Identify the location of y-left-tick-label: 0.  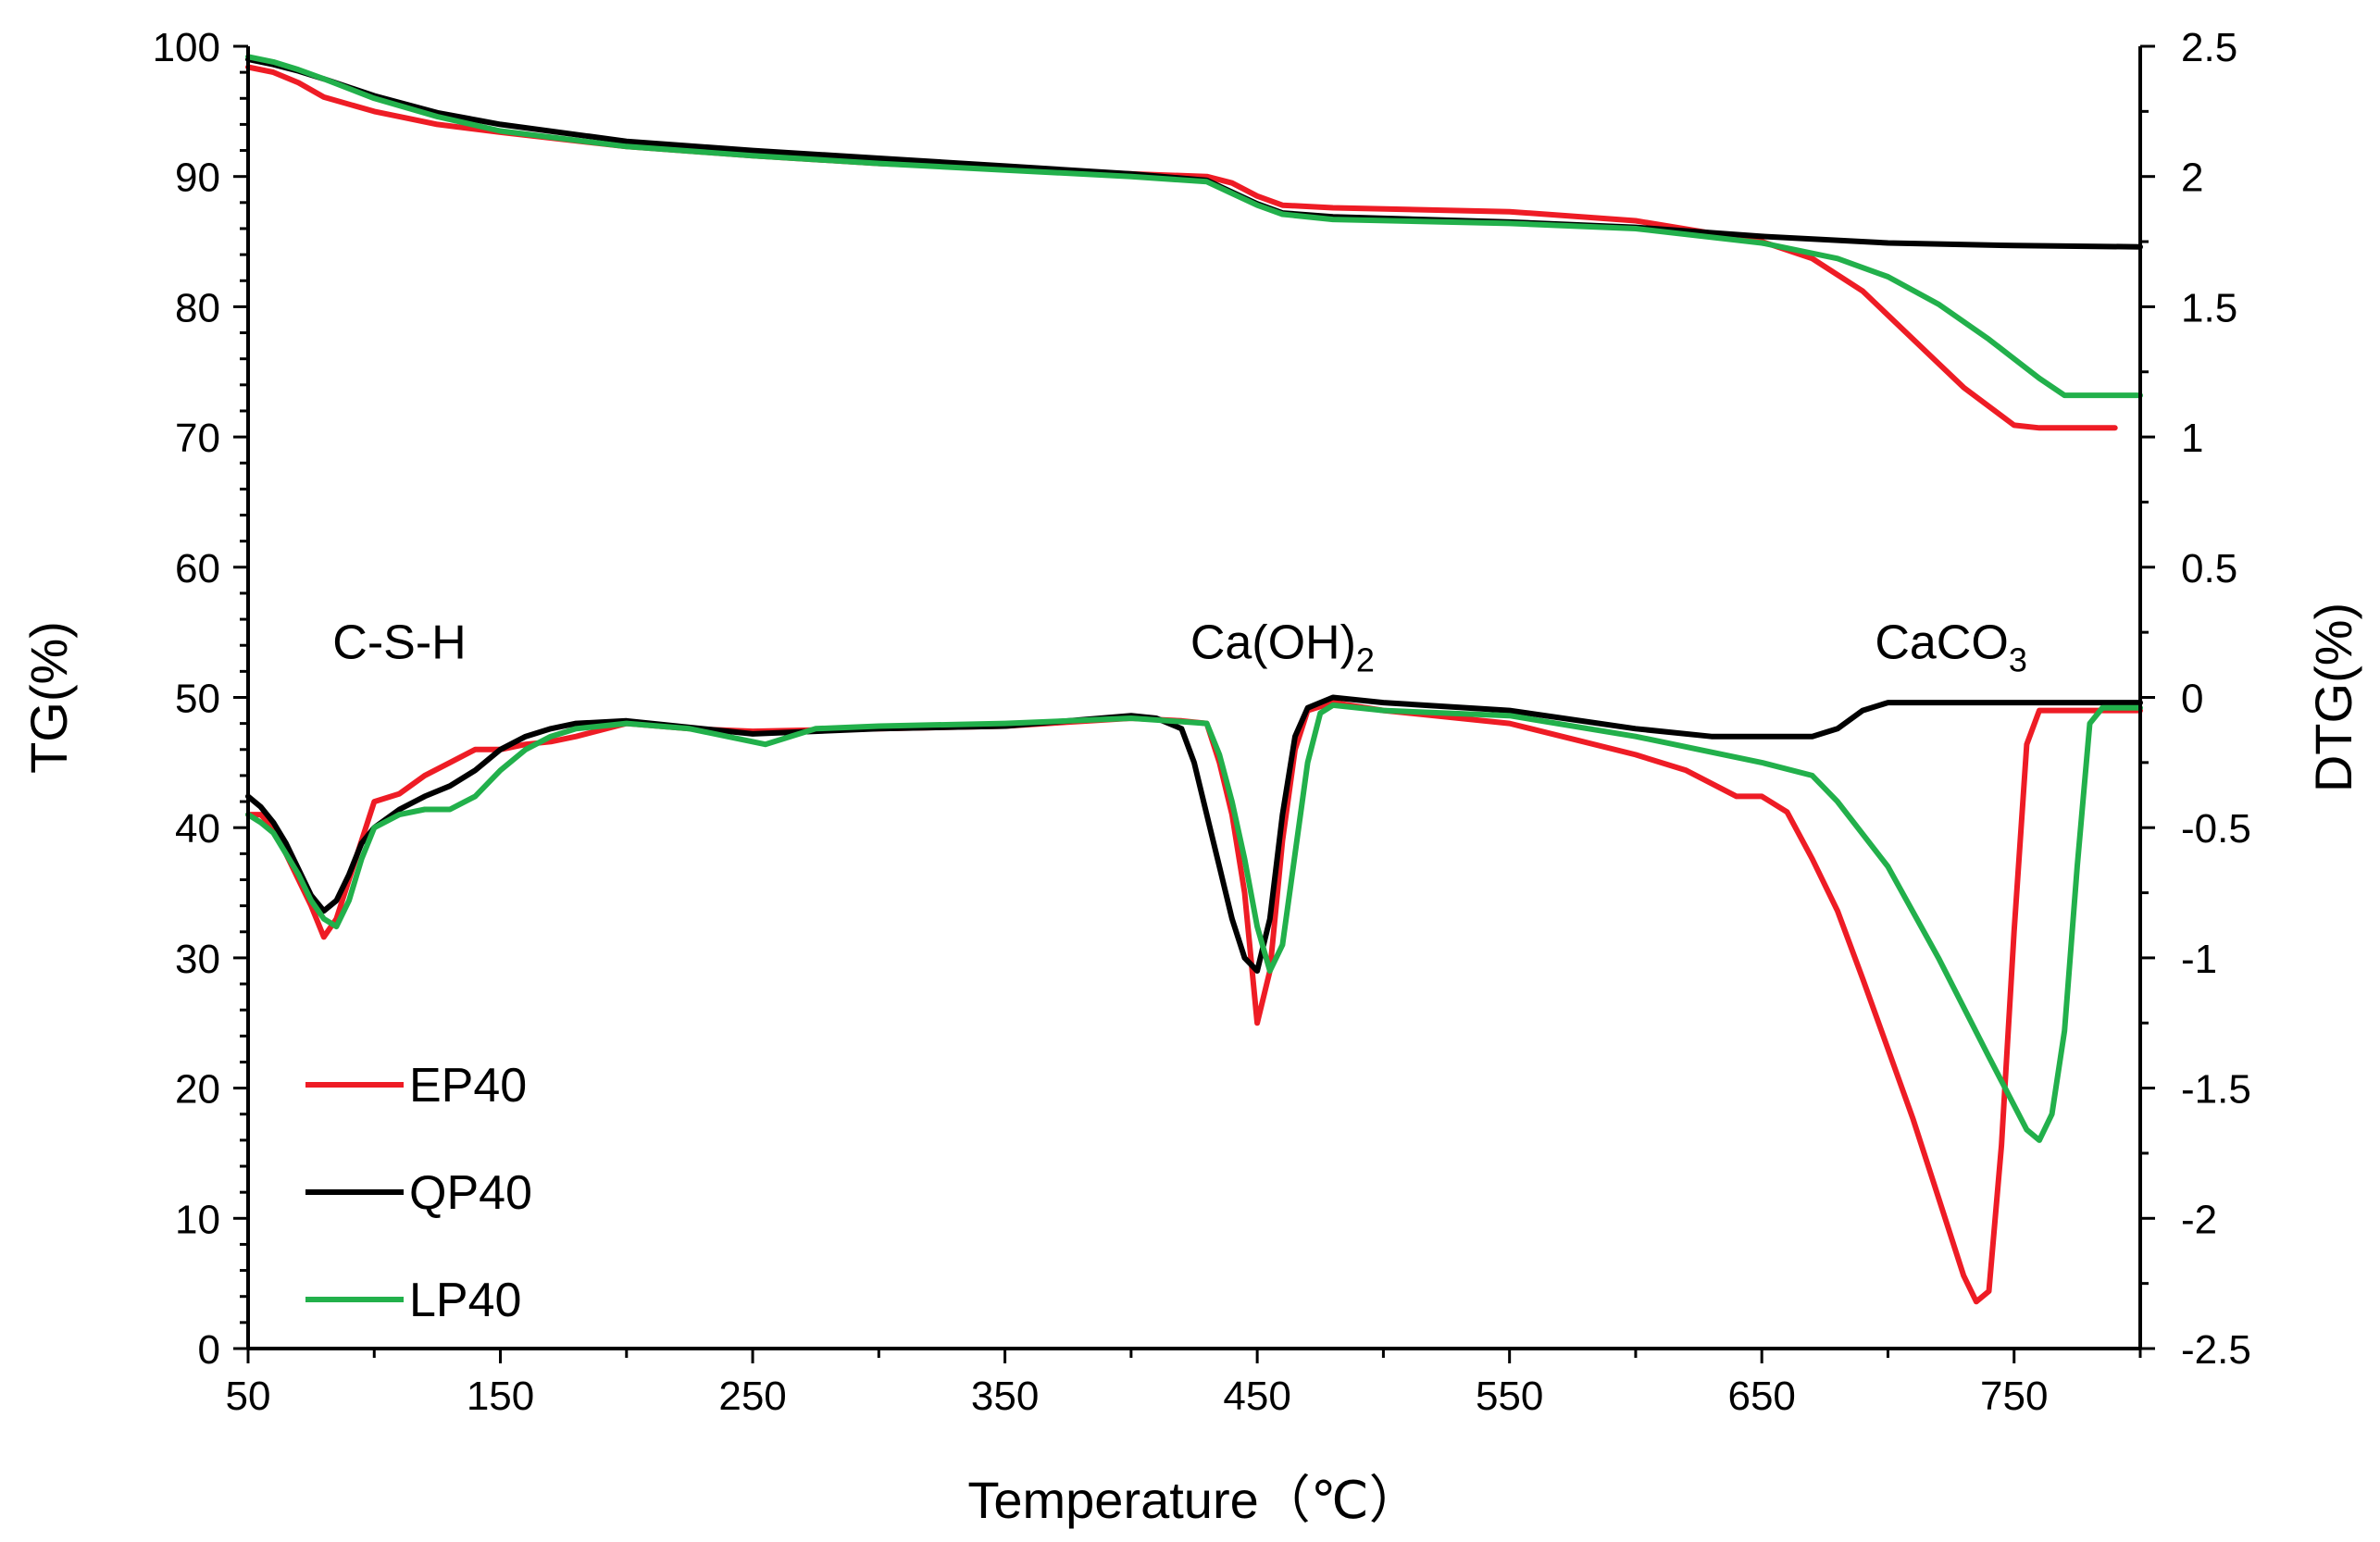
(209, 1350).